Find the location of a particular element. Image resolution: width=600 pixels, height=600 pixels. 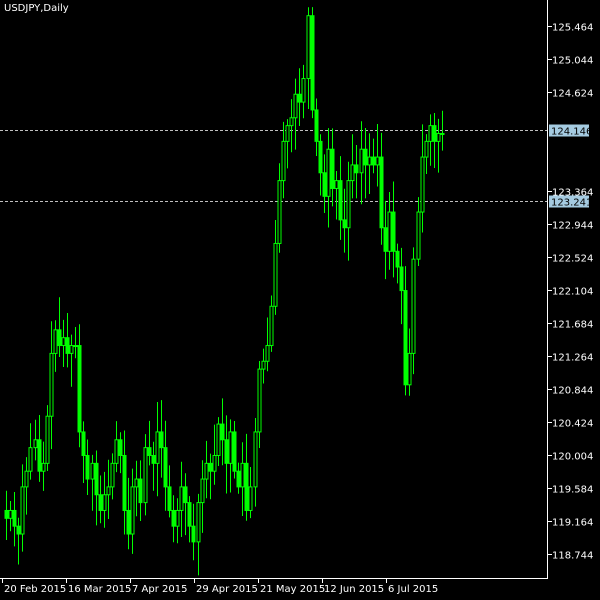

price-tag is located at coordinates (569, 201).